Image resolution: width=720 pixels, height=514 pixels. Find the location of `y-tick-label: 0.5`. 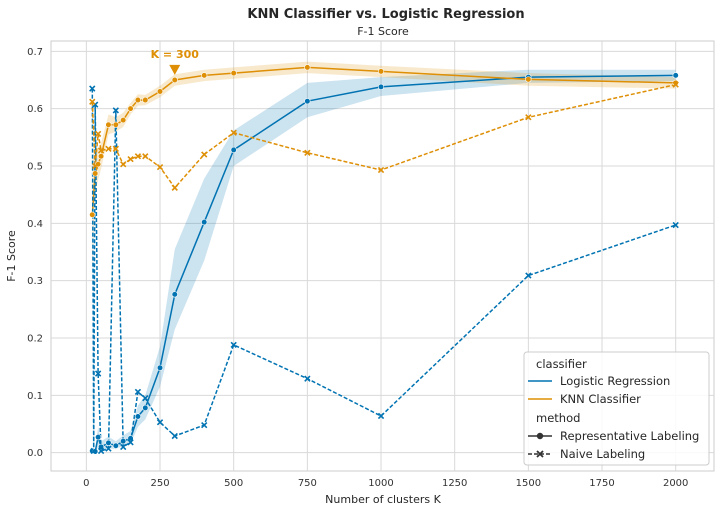

y-tick-label: 0.5 is located at coordinates (35, 166).